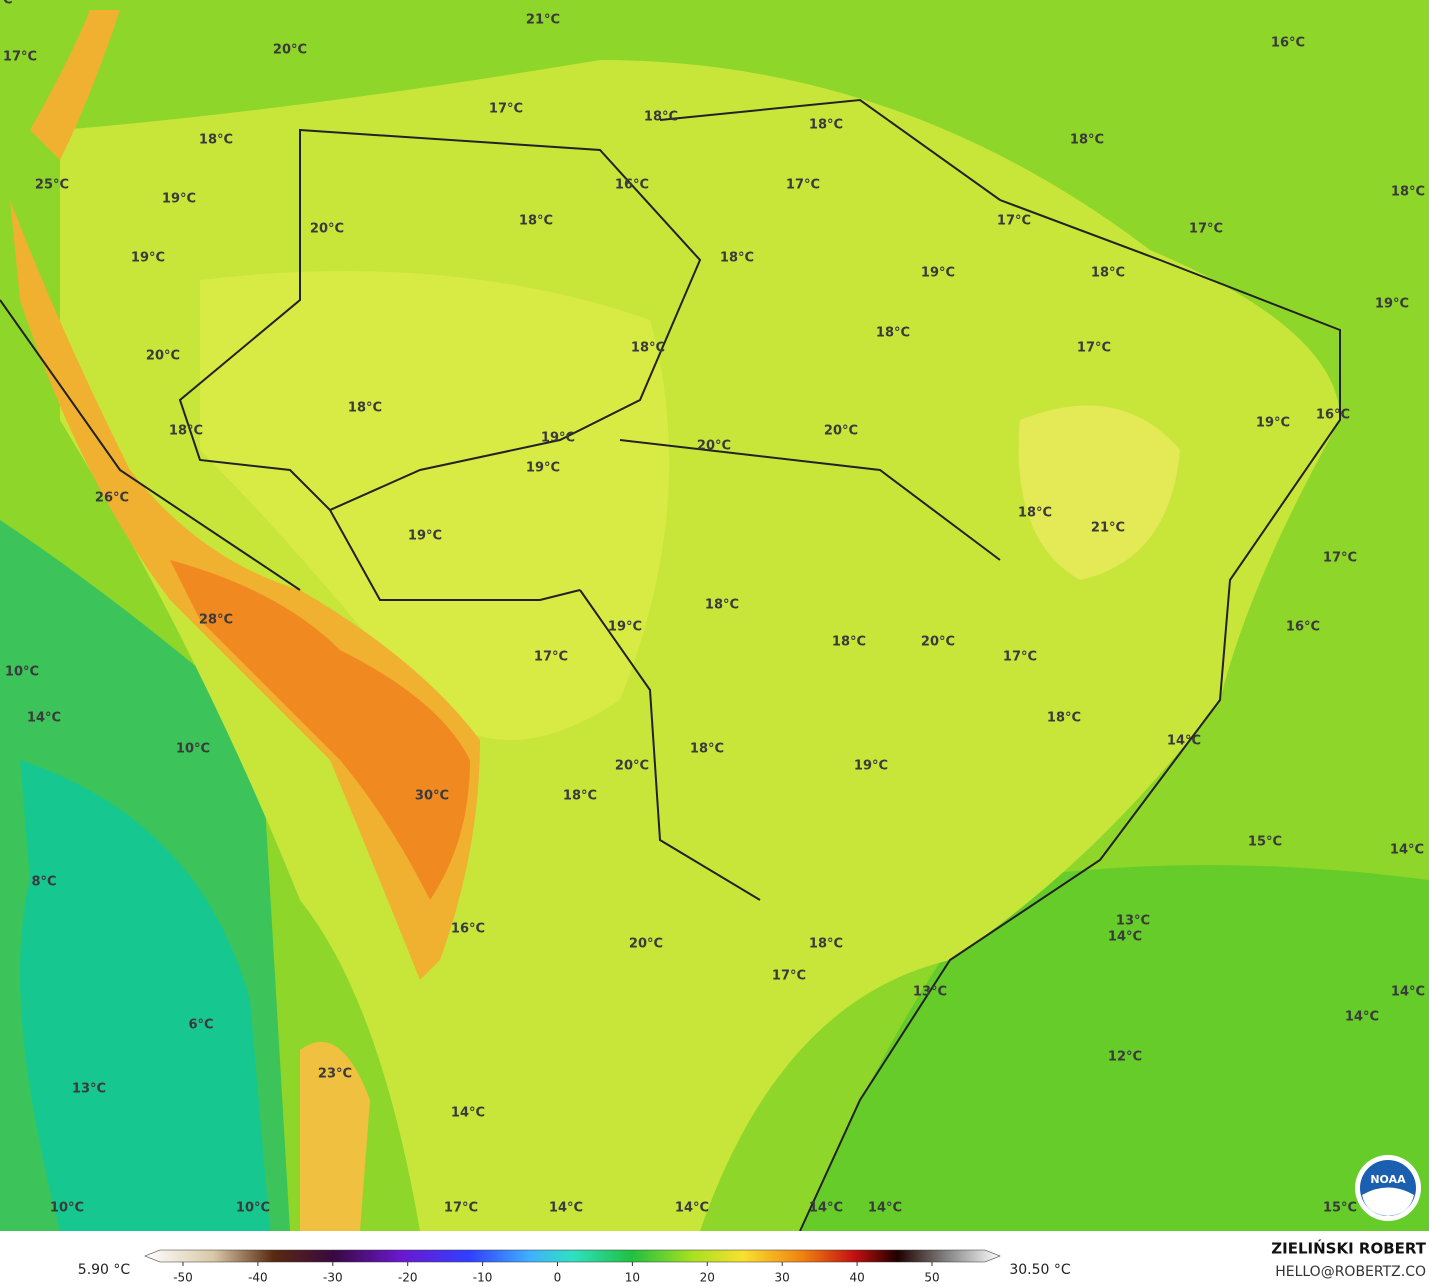 This screenshot has width=1429, height=1287. I want to click on colorbar-tick-label: 40, so click(856, 1278).